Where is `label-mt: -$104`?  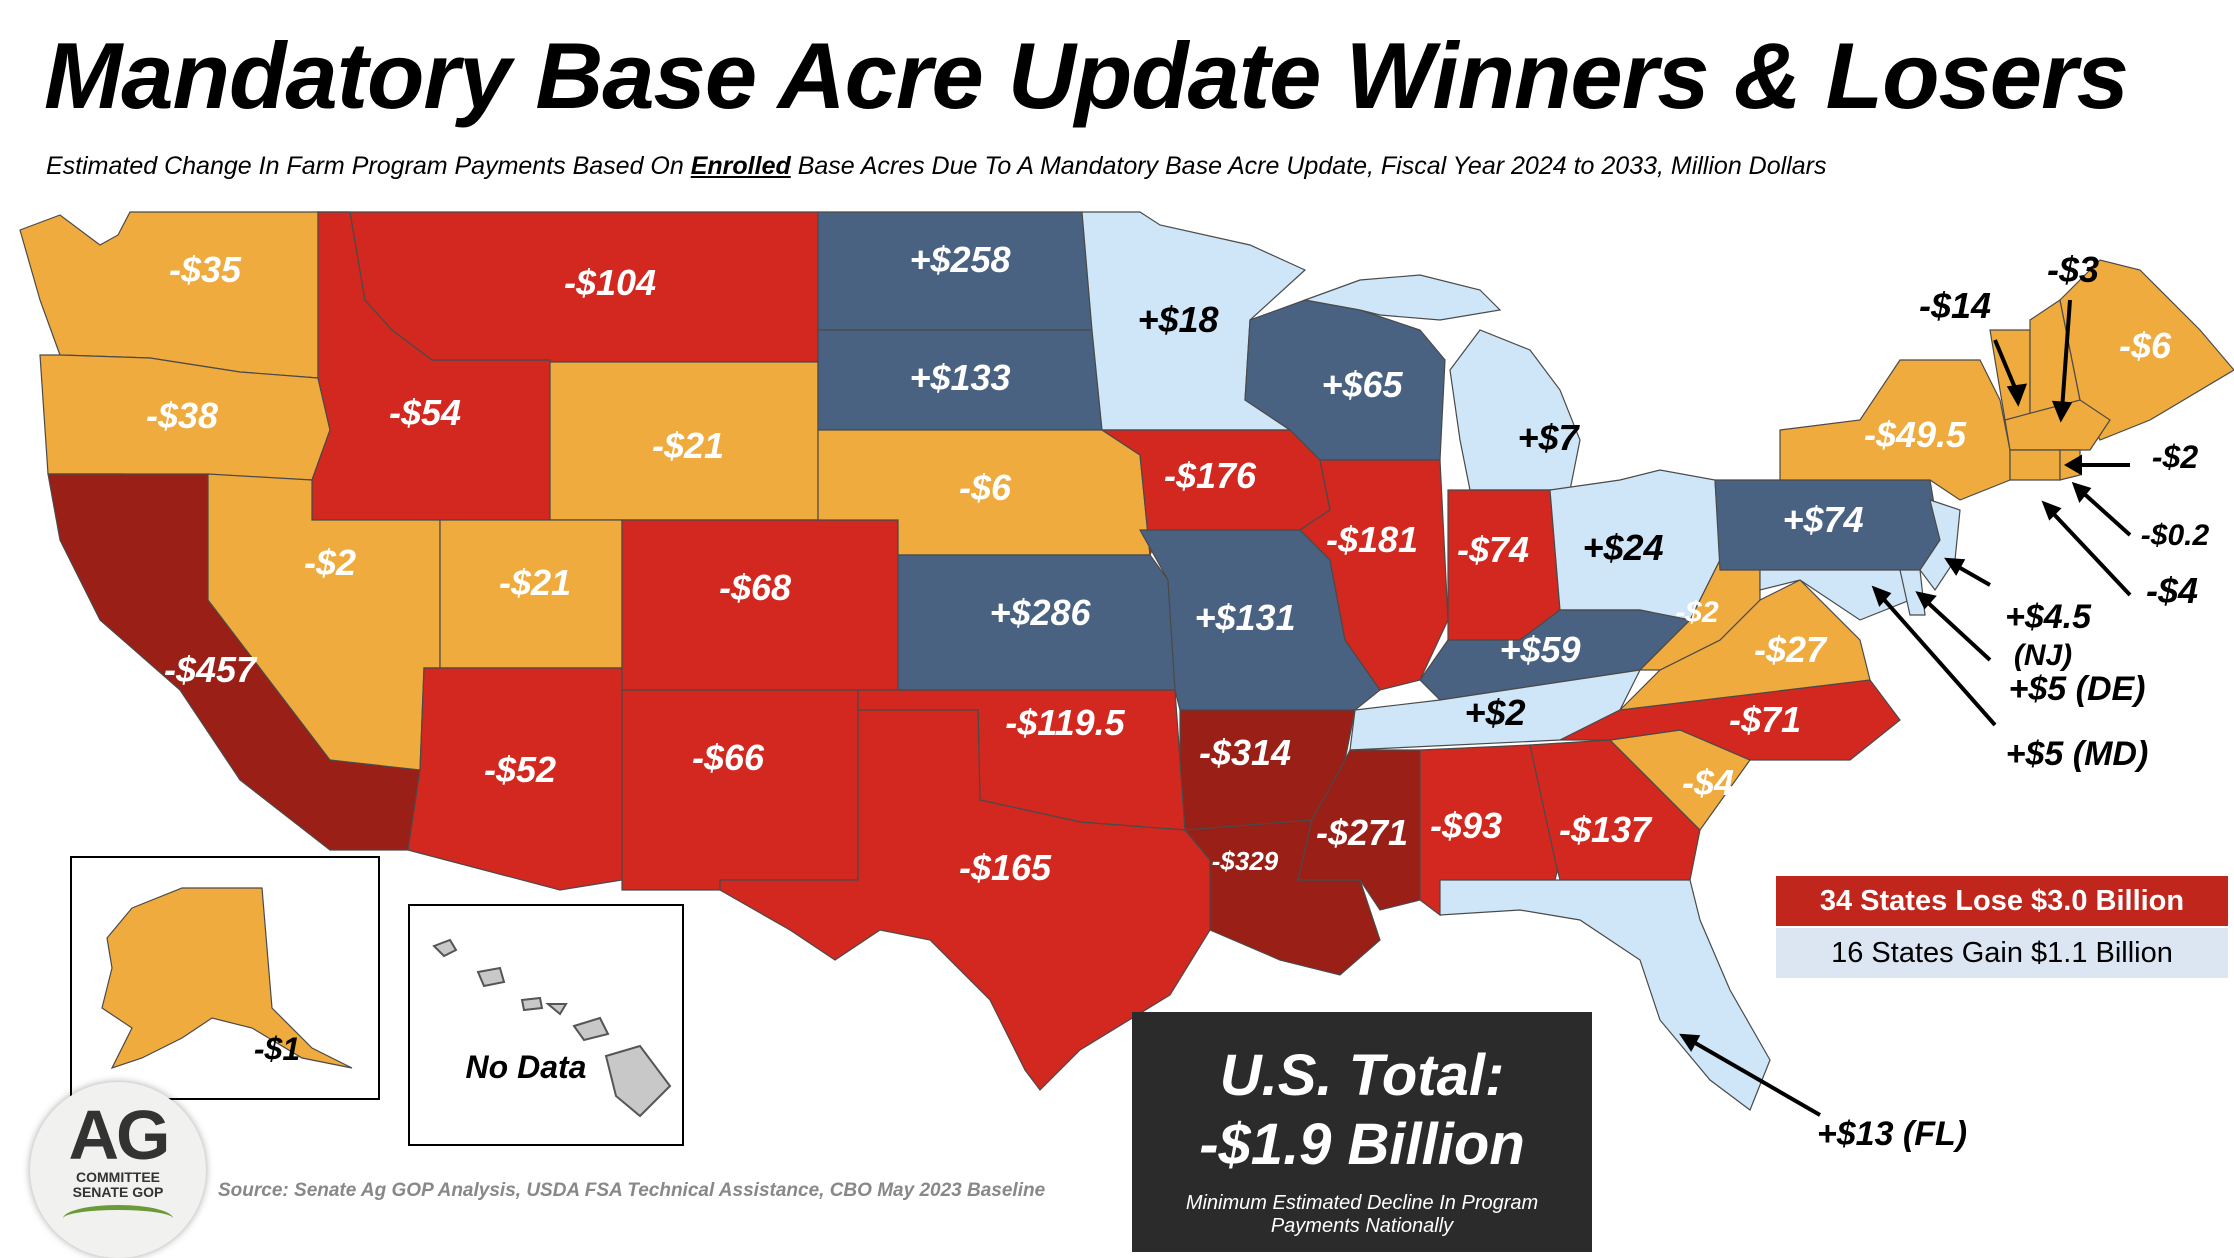
label-mt: -$104 is located at coordinates (610, 282).